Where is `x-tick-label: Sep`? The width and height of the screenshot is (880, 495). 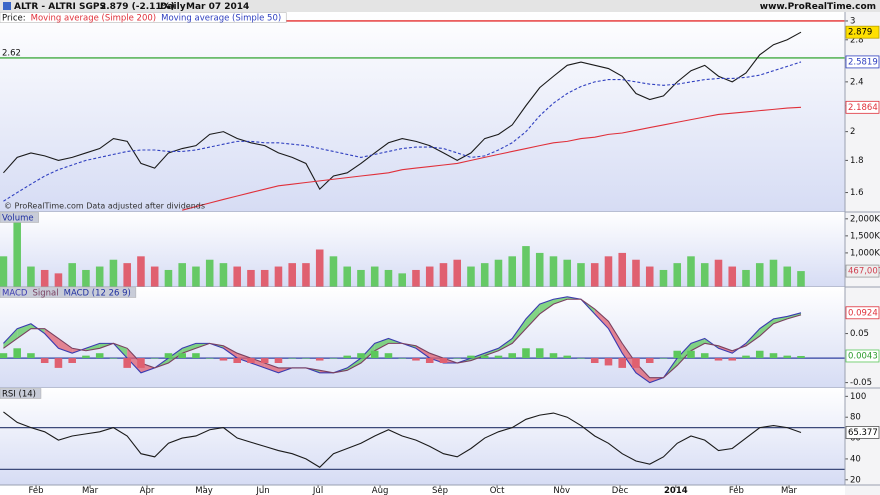
x-tick-label: Sep is located at coordinates (440, 490).